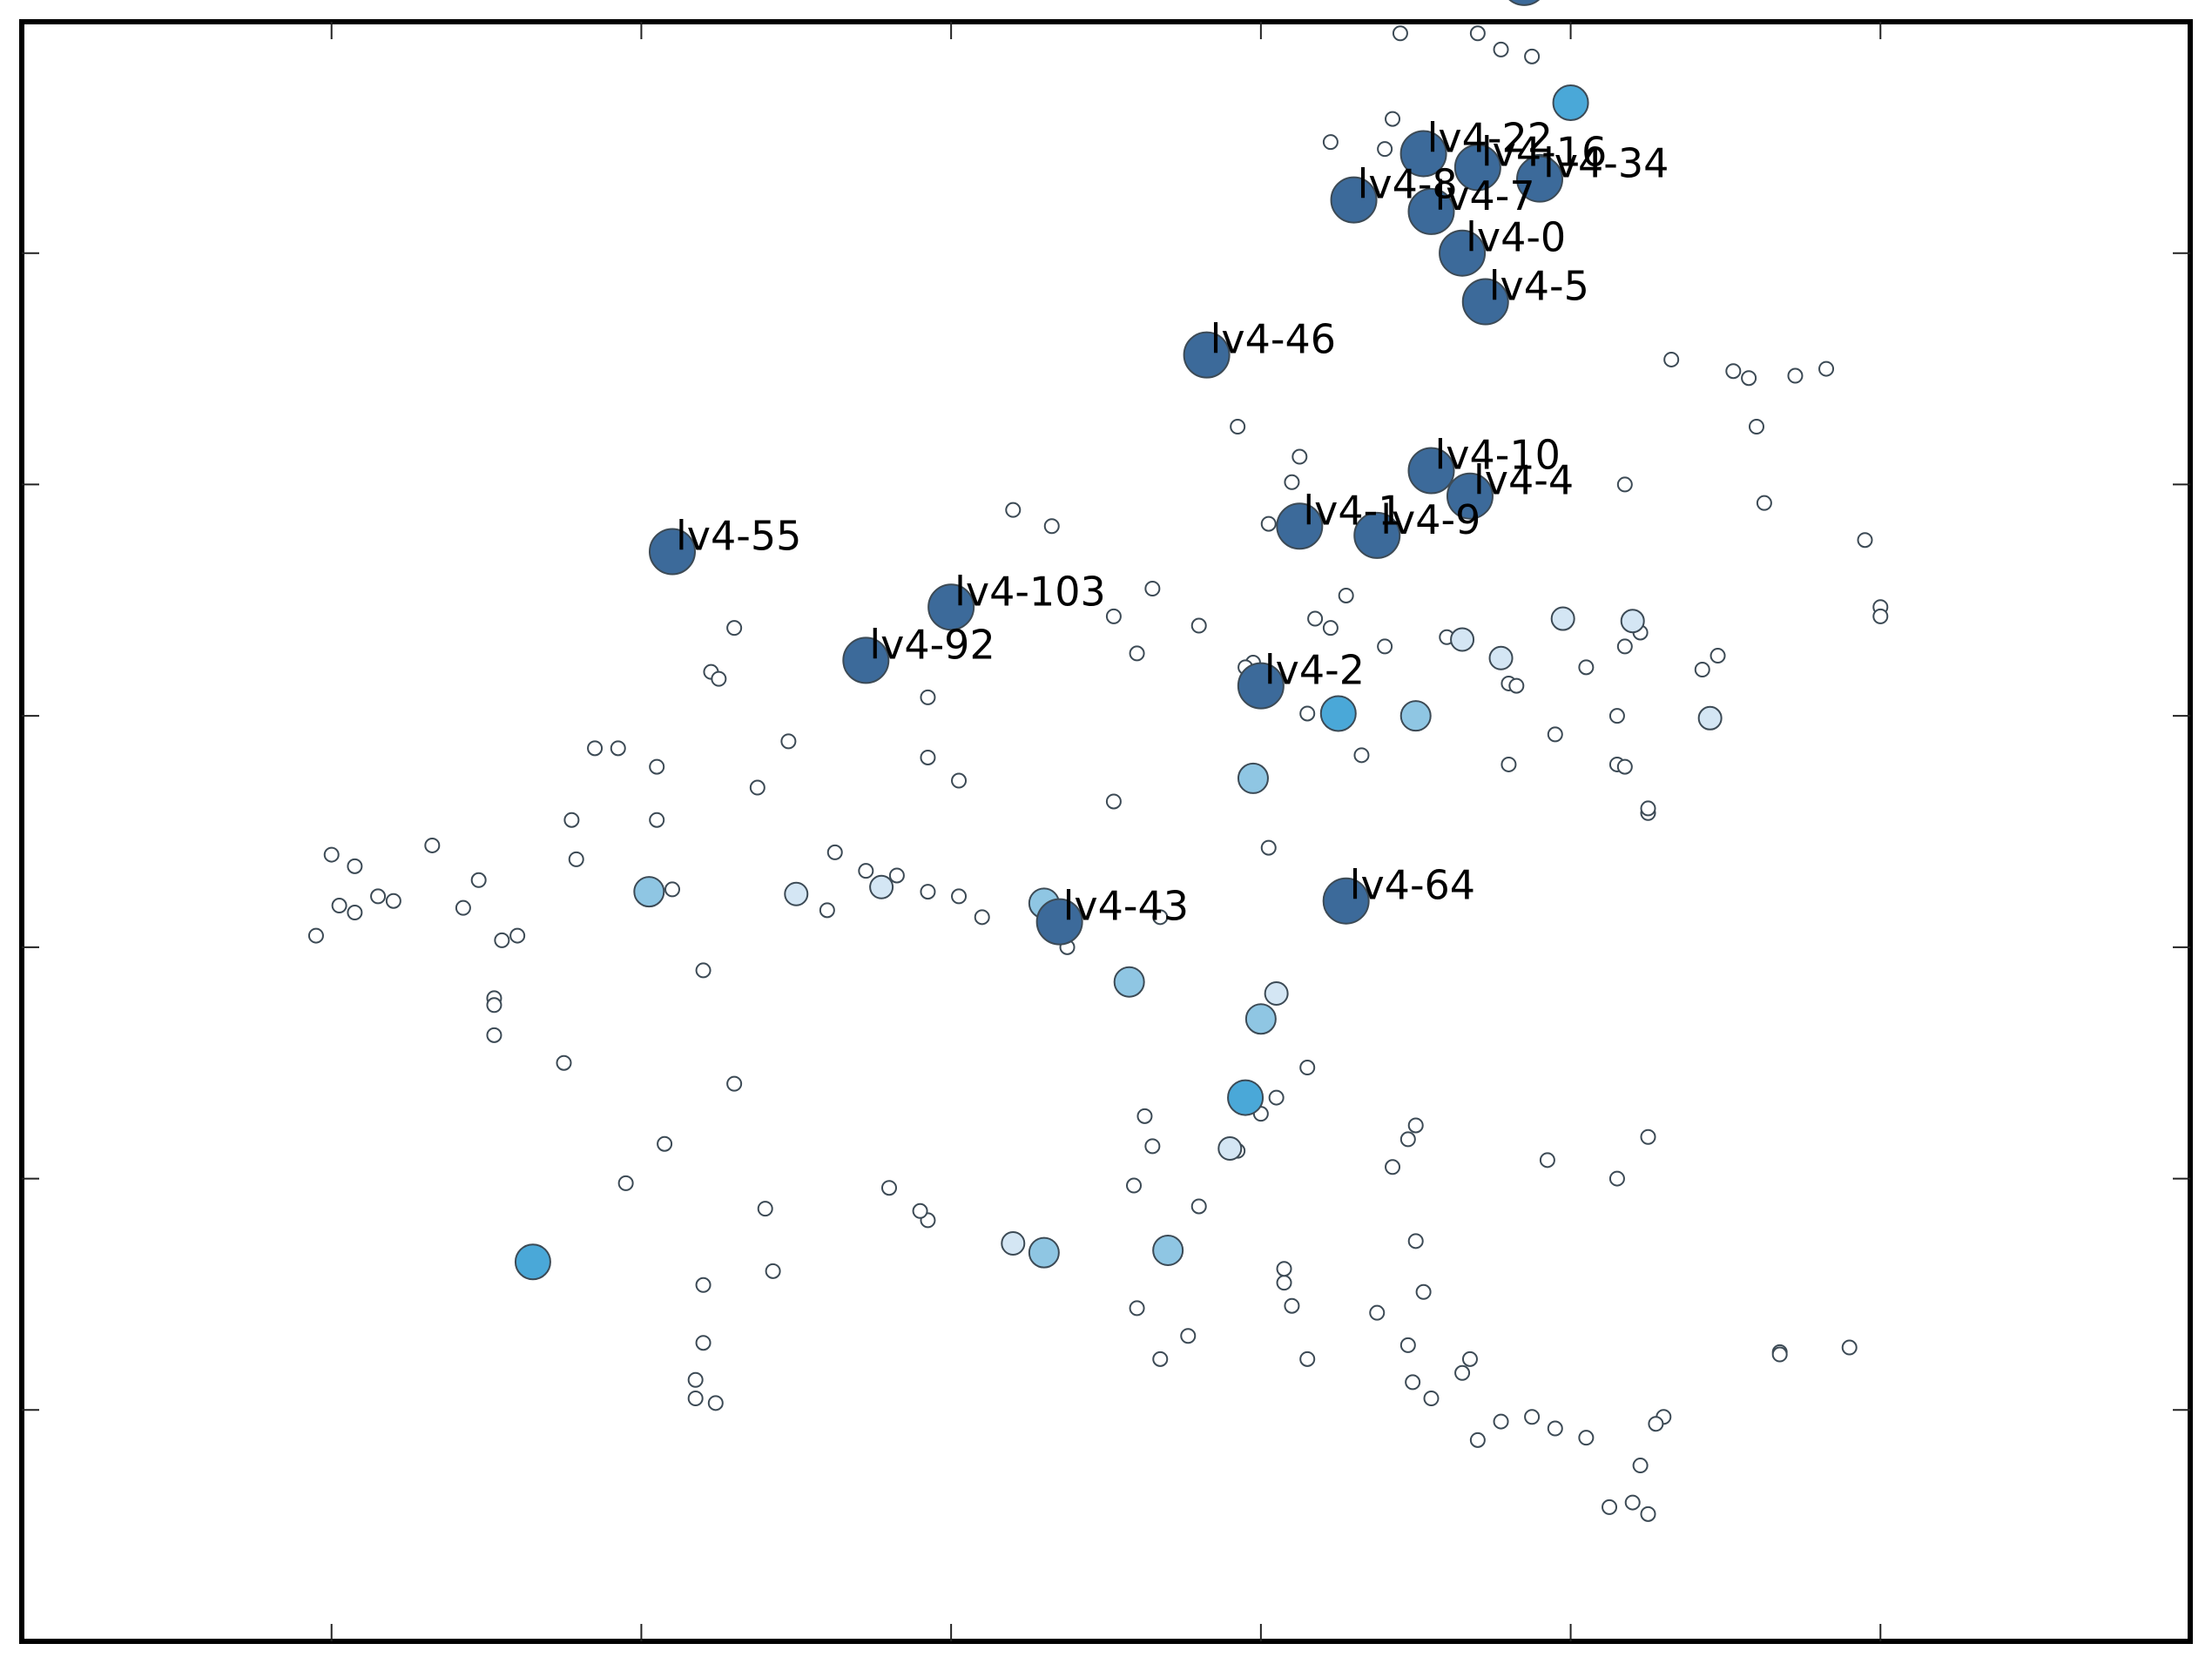 Image resolution: width=2212 pixels, height=1657 pixels. I want to click on point-label: lv4-10, so click(1498, 454).